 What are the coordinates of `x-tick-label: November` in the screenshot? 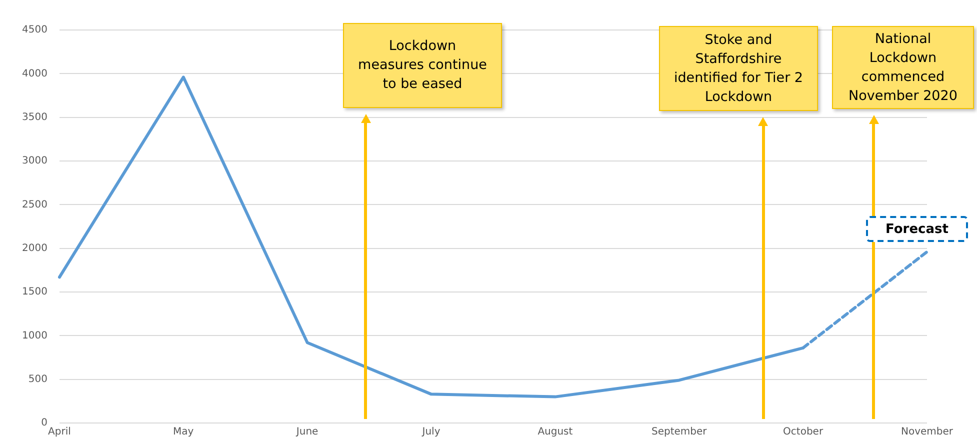 It's located at (927, 432).